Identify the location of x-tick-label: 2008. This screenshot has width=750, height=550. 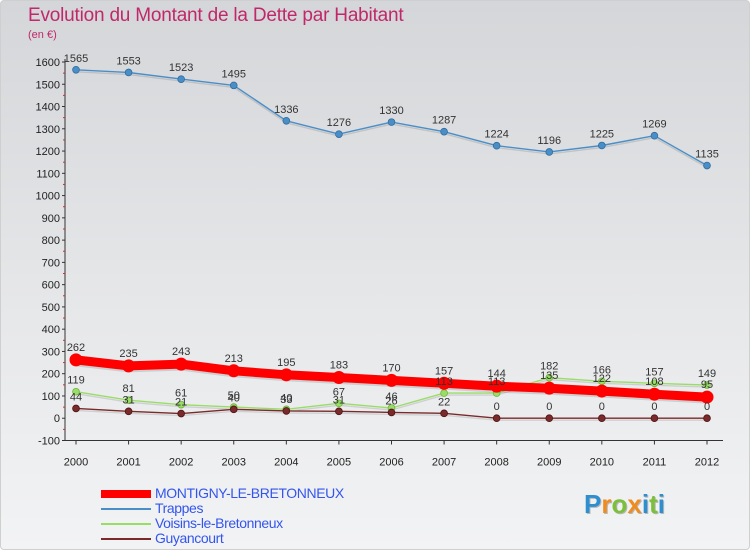
(496, 463).